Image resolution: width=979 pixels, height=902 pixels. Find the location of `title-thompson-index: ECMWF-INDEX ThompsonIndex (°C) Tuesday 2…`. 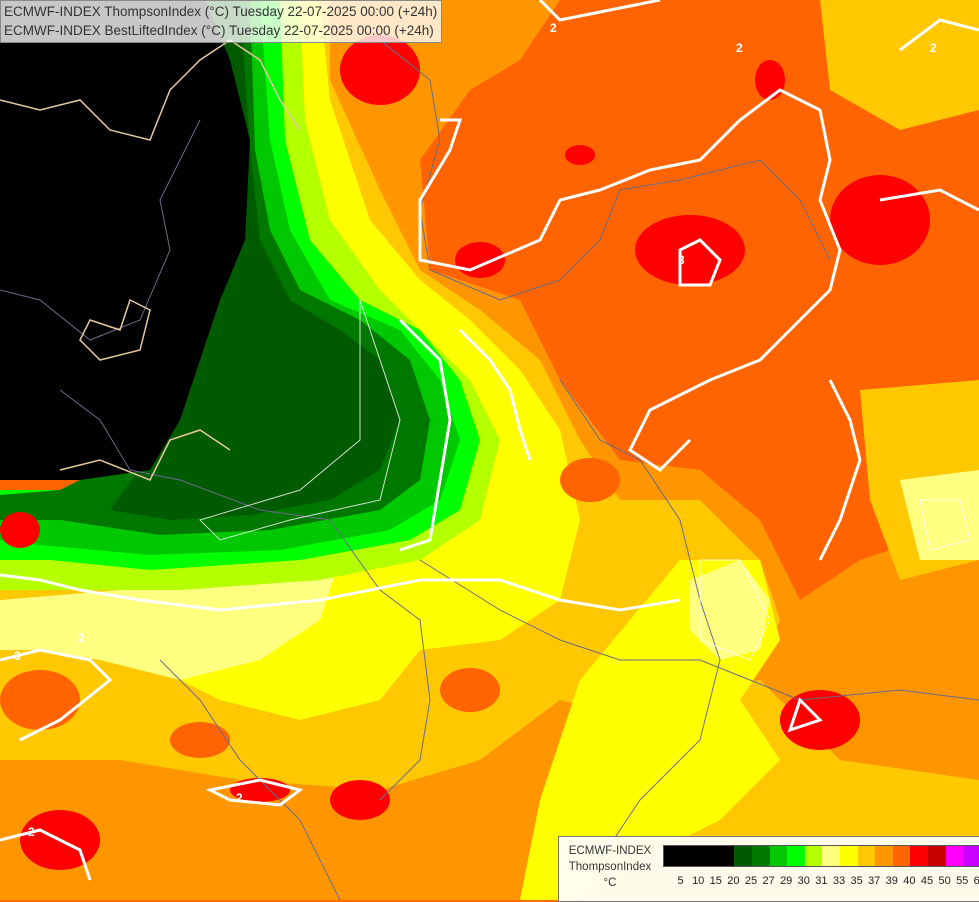

title-thompson-index: ECMWF-INDEX ThompsonIndex (°C) Tuesday 2… is located at coordinates (221, 11).